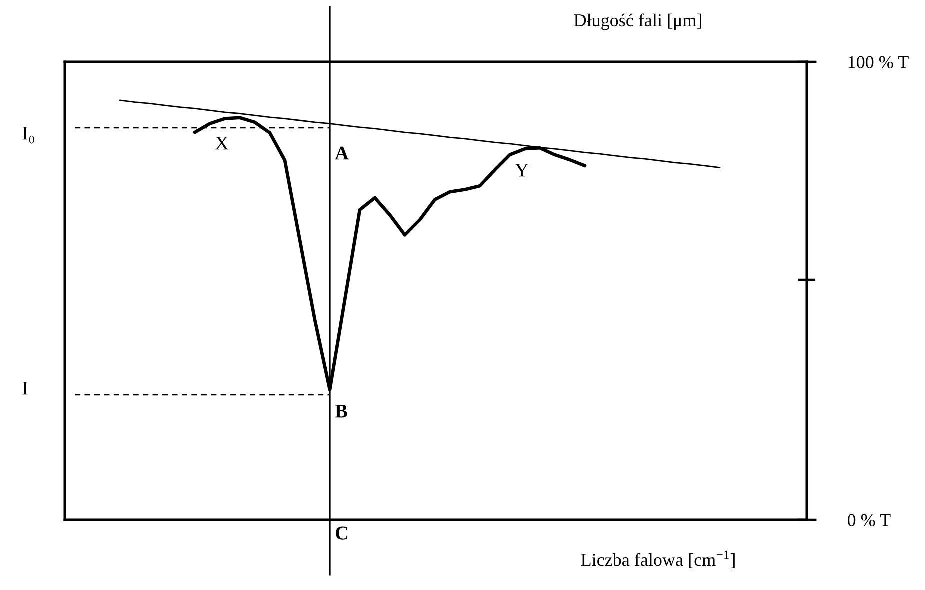 This screenshot has width=925, height=590. Describe the element at coordinates (342, 153) in the screenshot. I see `annotation: A` at that location.